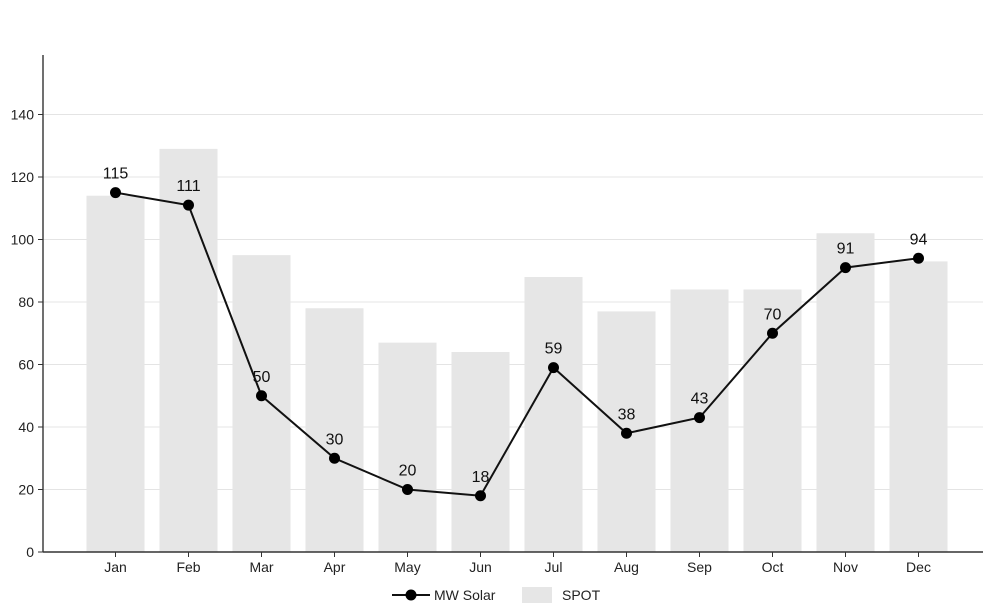  Describe the element at coordinates (411, 595) in the screenshot. I see `legend-marker` at that location.